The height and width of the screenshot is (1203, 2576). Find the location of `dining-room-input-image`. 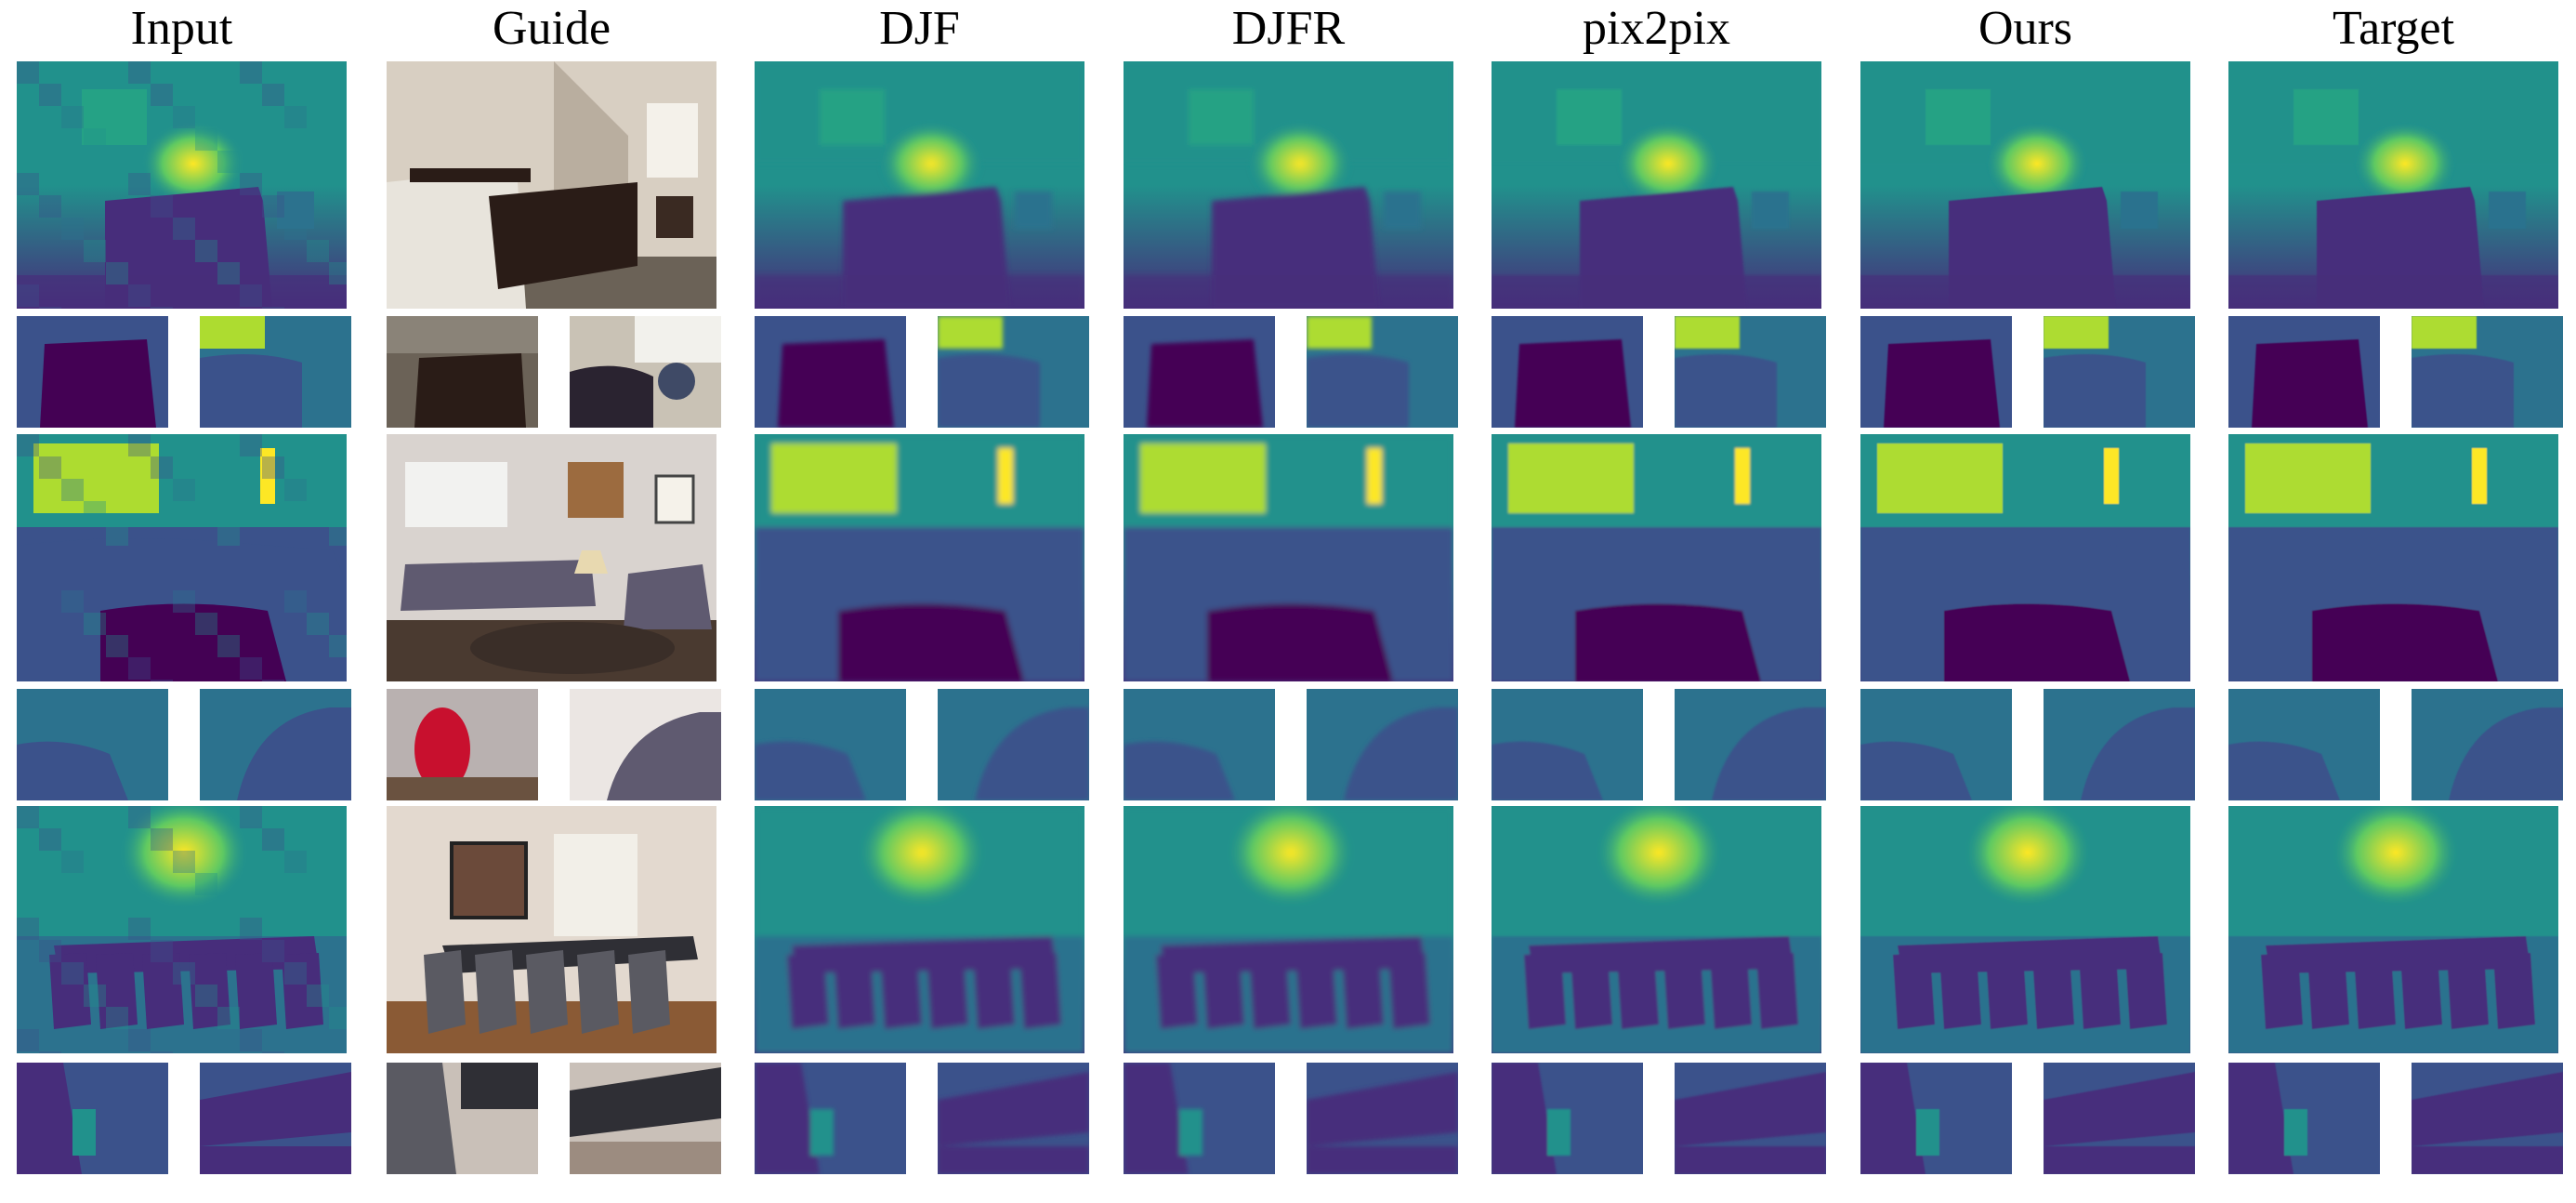

dining-room-input-image is located at coordinates (182, 929).